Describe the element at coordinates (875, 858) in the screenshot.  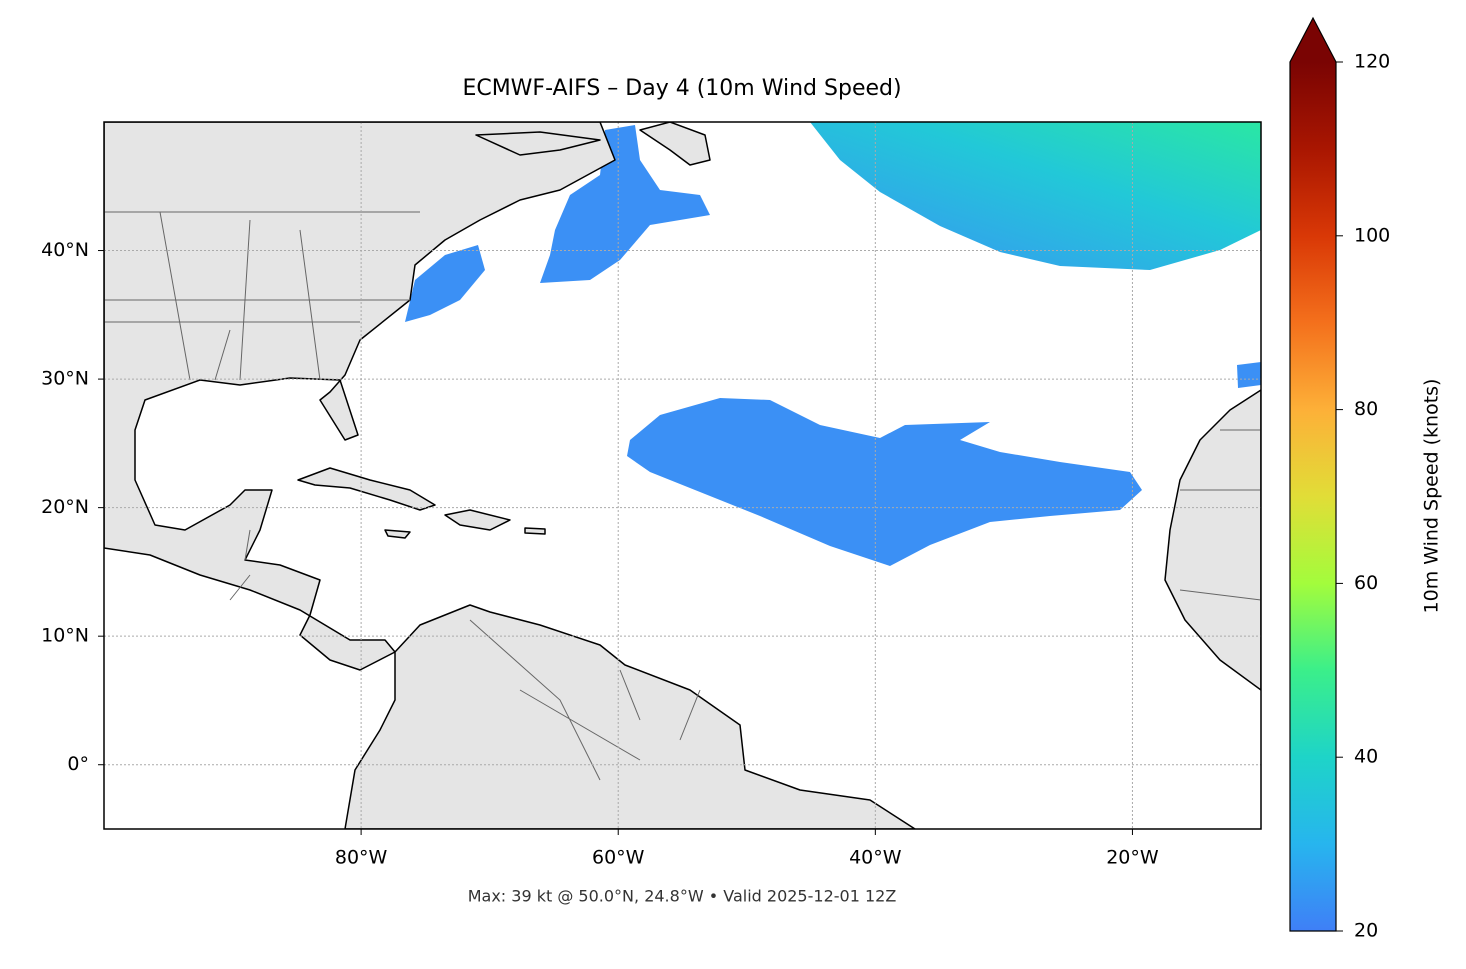
I see `x-tick-label: 40°W` at that location.